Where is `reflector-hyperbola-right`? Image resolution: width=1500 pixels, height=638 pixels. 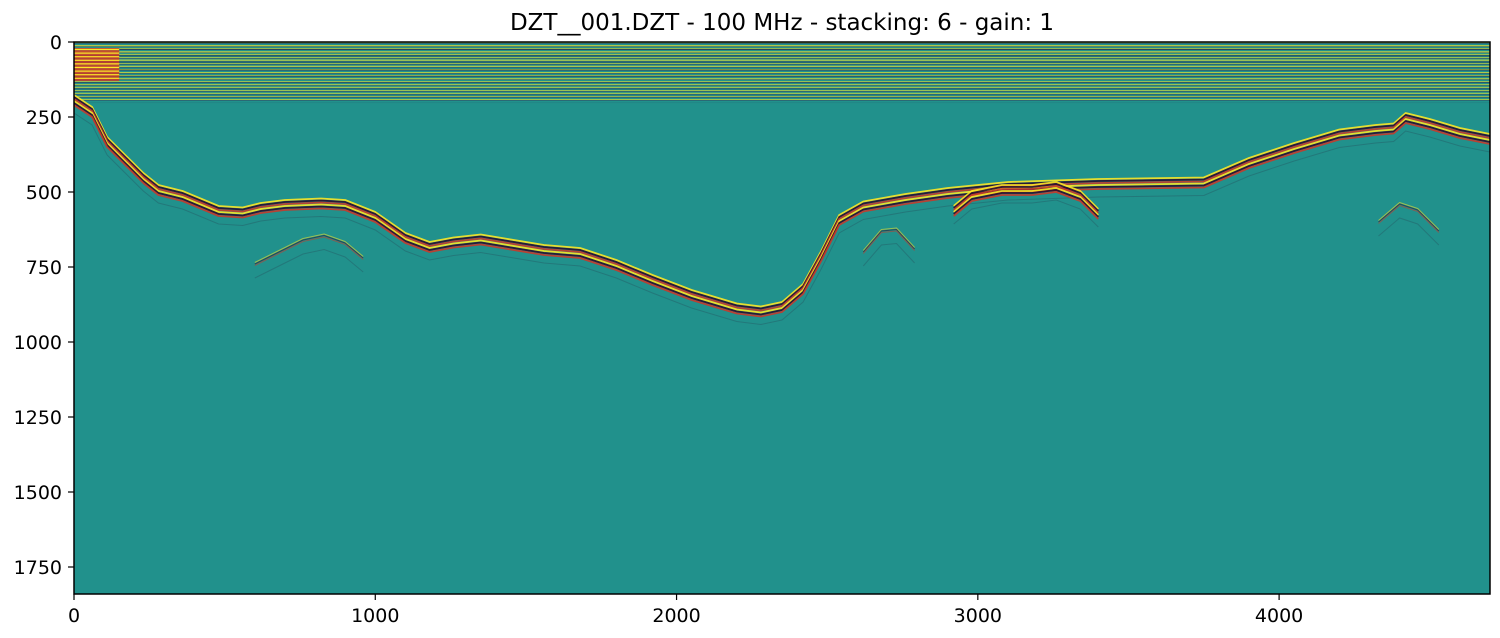
reflector-hyperbola-right is located at coordinates (1026, 204).